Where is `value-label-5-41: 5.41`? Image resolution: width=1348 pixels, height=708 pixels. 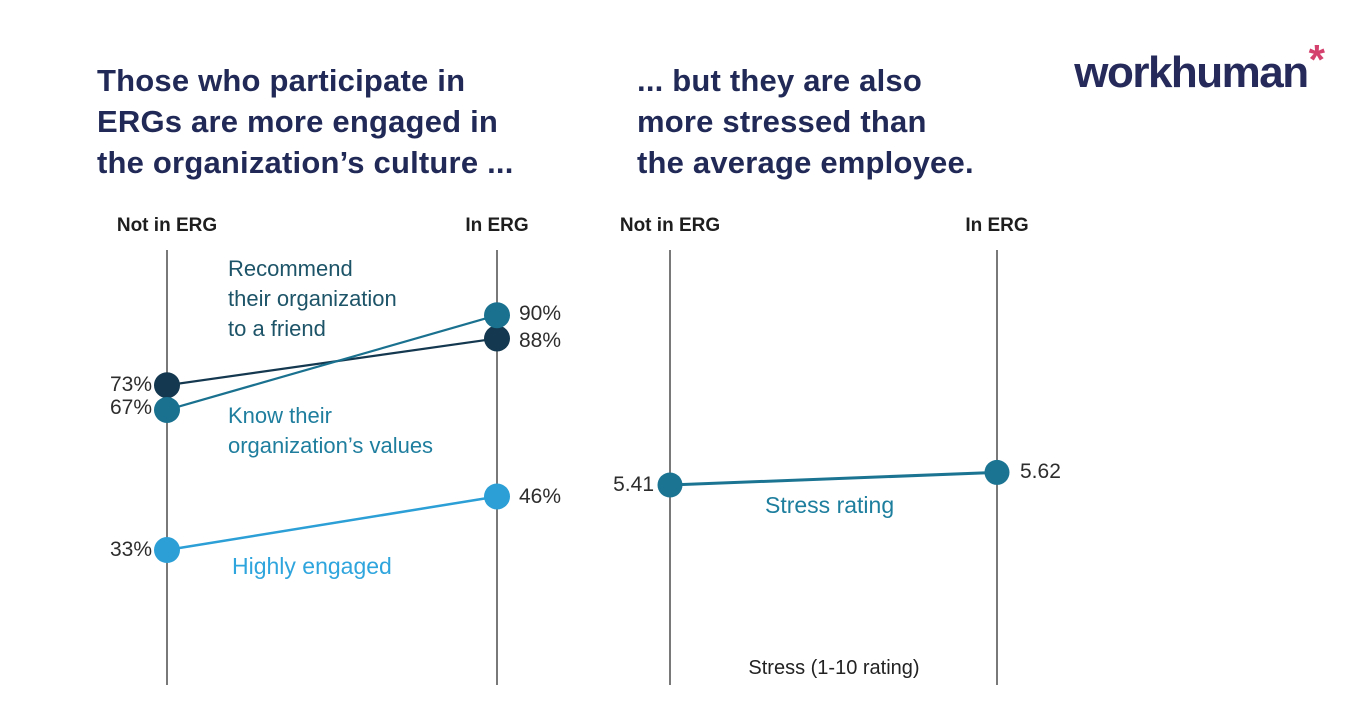 value-label-5-41: 5.41 is located at coordinates (633, 484).